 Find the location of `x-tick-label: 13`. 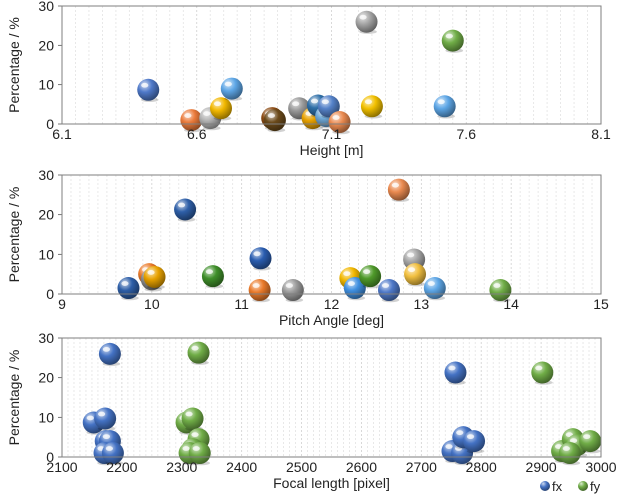

x-tick-label: 13 is located at coordinates (422, 304).